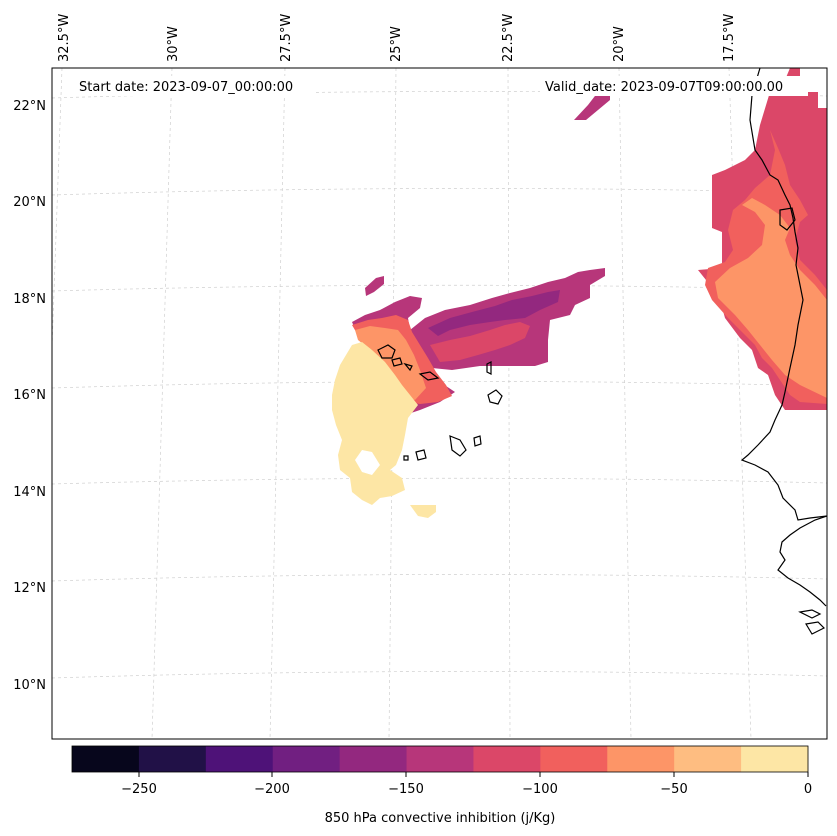 The width and height of the screenshot is (837, 836). Describe the element at coordinates (473, 774) in the screenshot. I see `colorbar-ticks` at that location.